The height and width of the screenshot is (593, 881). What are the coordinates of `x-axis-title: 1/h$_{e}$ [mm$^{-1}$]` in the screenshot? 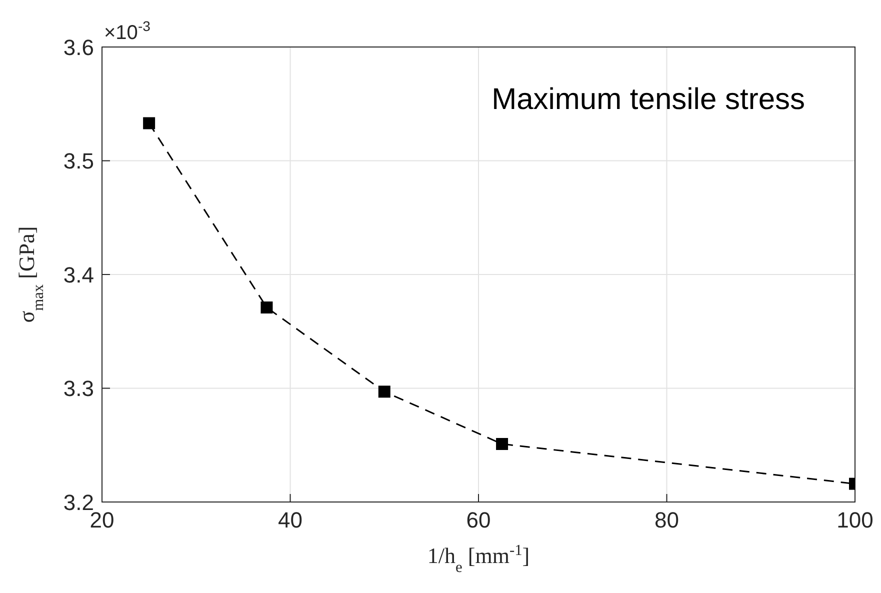 It's located at (478, 559).